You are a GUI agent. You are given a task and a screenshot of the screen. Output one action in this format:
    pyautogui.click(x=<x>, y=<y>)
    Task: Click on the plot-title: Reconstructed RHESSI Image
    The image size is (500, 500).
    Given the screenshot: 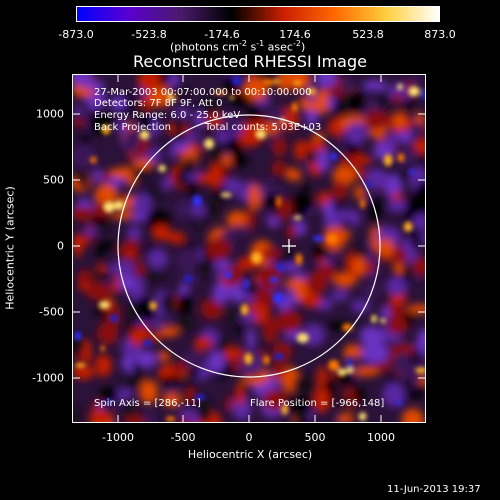 What is the action you would take?
    pyautogui.click(x=250, y=61)
    